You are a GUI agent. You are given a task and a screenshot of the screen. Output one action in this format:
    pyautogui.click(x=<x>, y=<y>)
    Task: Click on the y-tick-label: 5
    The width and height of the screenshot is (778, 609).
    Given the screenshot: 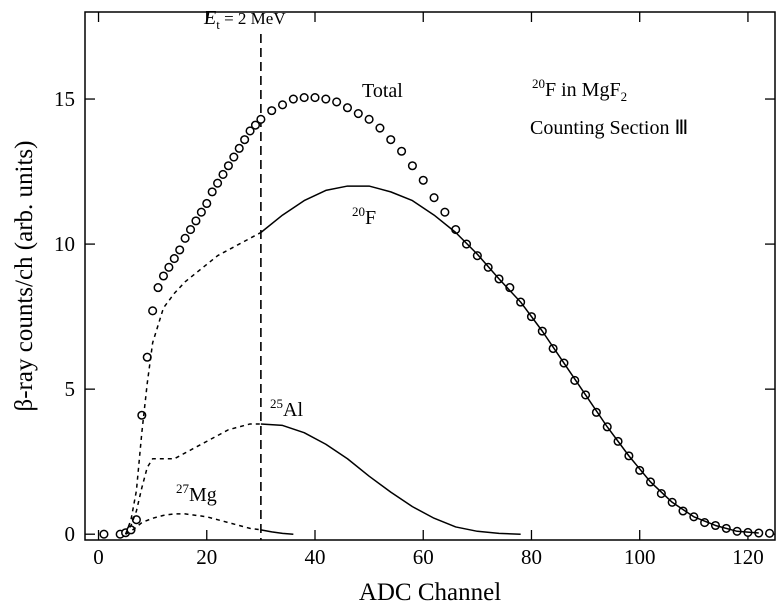 What is the action you would take?
    pyautogui.click(x=70, y=389)
    